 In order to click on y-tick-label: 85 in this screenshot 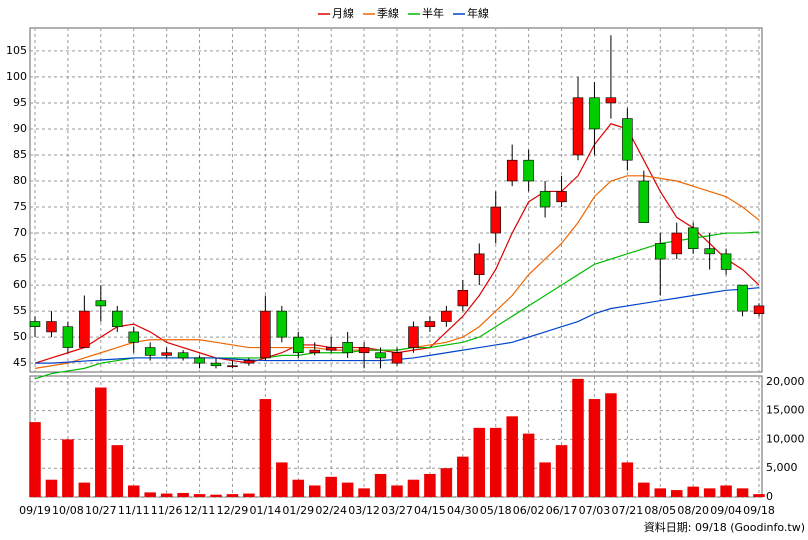, I will do `click(20, 154)`.